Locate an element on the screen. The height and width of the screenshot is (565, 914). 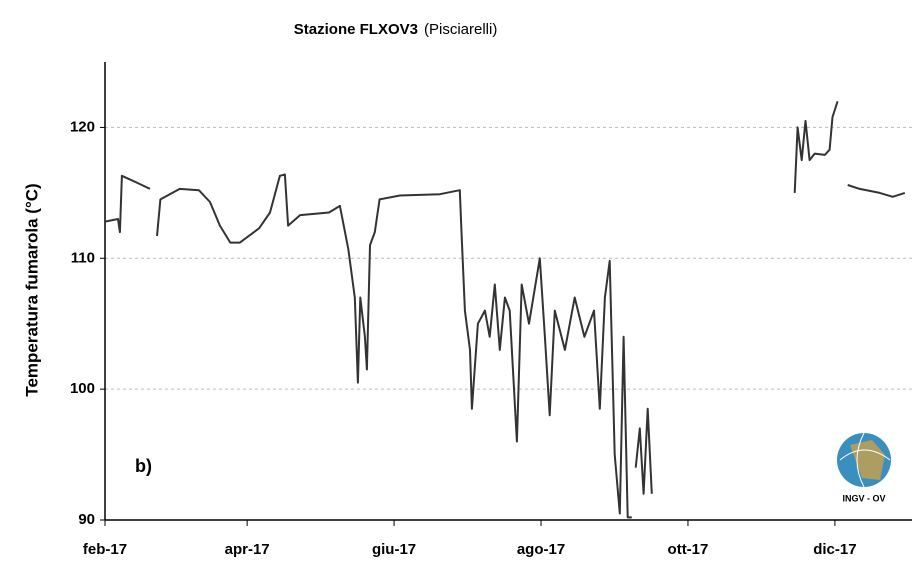
logo-land is located at coordinates (867, 460).